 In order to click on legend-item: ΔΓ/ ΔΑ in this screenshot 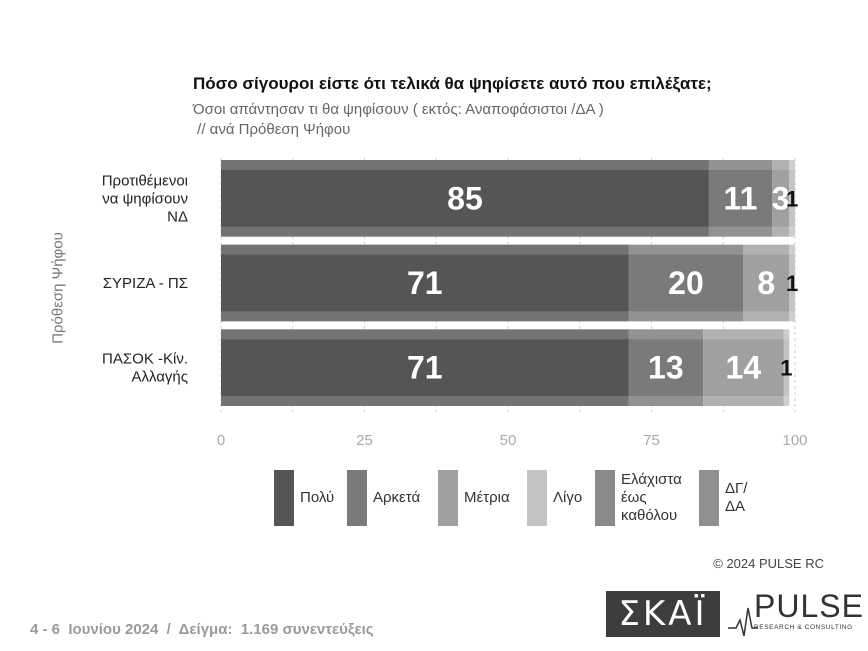, I will do `click(723, 498)`.